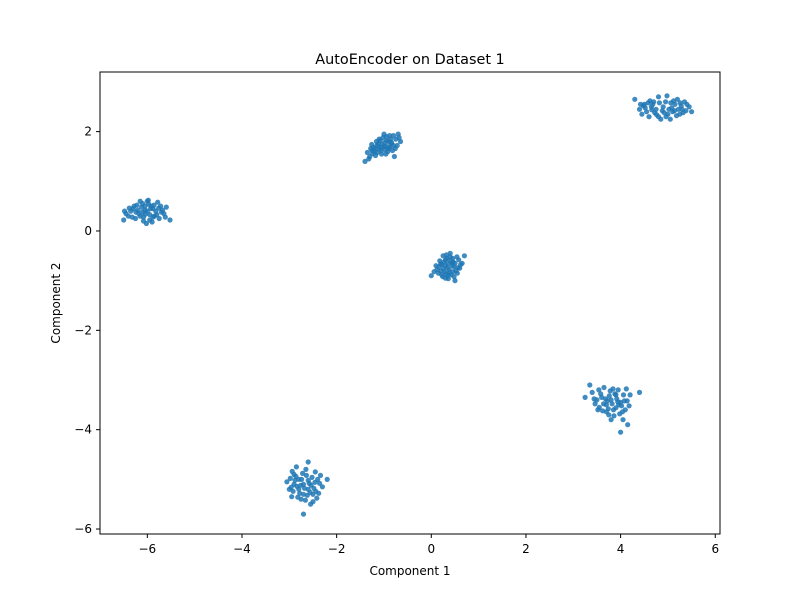  What do you see at coordinates (409, 60) in the screenshot?
I see `chart-title: AutoEncoder on Dataset 1` at bounding box center [409, 60].